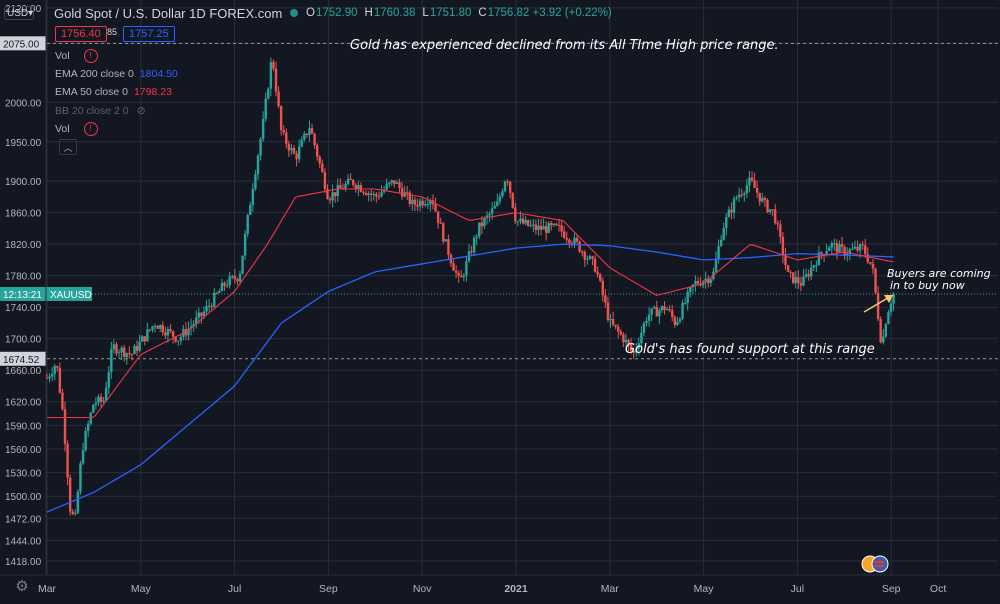 This screenshot has width=1000, height=604. I want to click on gear-icon: ⚙, so click(22, 586).